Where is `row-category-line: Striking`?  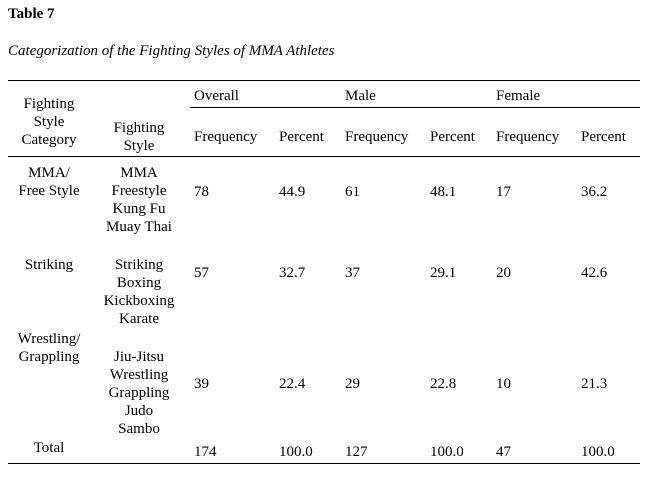
row-category-line: Striking is located at coordinates (49, 265).